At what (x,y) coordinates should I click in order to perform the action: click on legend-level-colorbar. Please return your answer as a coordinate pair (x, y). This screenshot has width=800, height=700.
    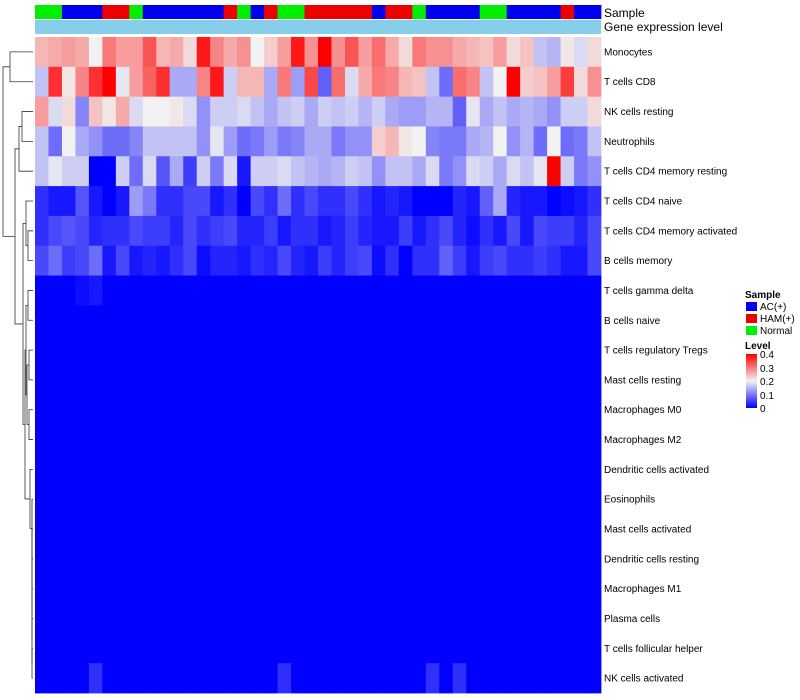
    Looking at the image, I should click on (751, 381).